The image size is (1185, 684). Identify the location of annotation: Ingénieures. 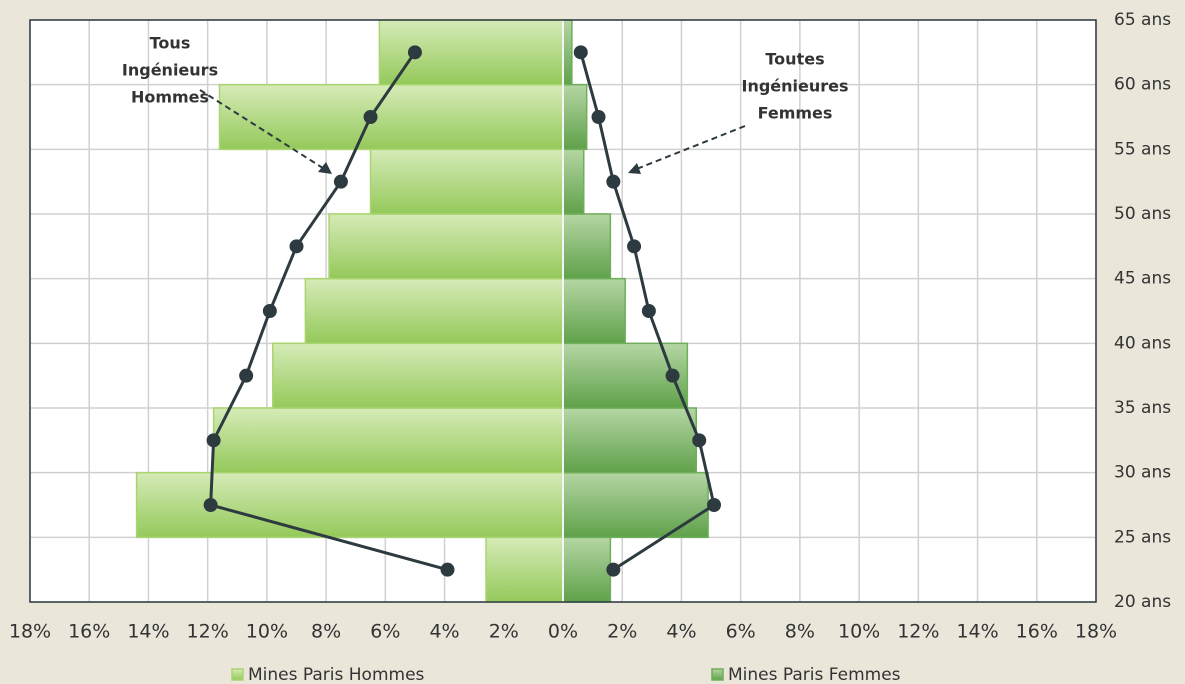
(794, 86).